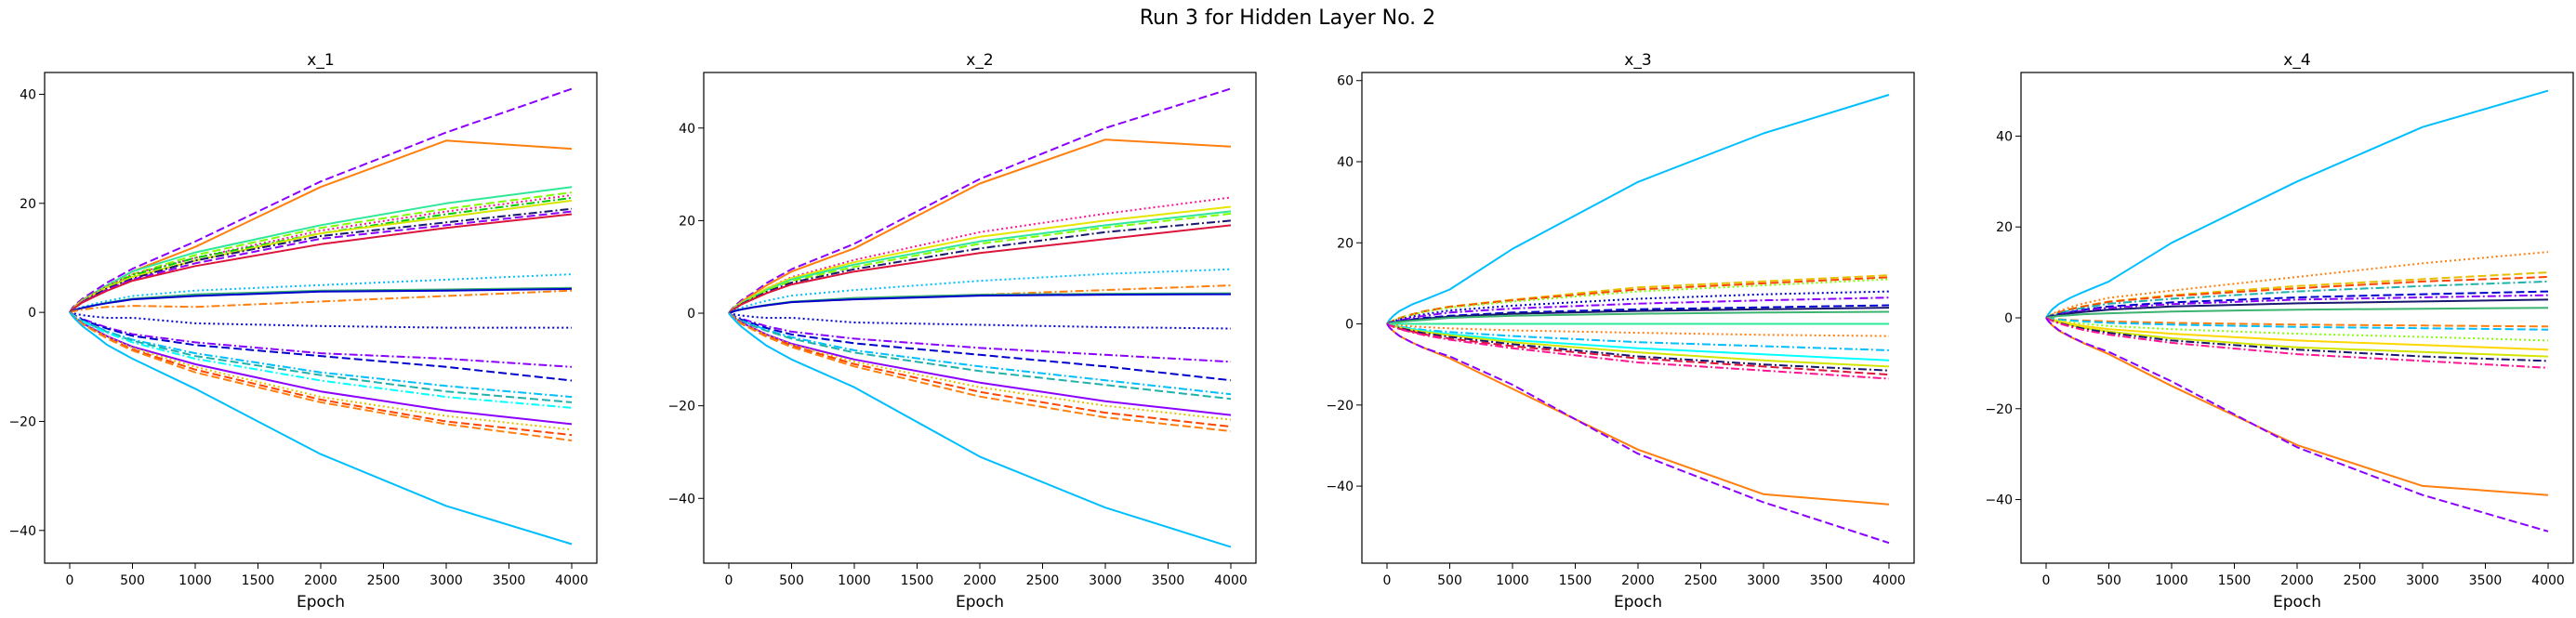  What do you see at coordinates (979, 60) in the screenshot?
I see `panel-title: x_2` at bounding box center [979, 60].